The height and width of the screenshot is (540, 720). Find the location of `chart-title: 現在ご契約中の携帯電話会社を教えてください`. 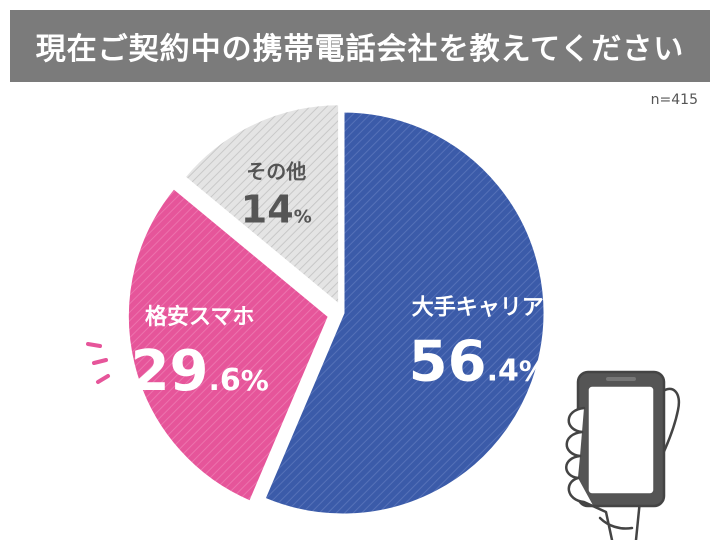

chart-title: 現在ご契約中の携帯電話会社を教えてください is located at coordinates (360, 49).